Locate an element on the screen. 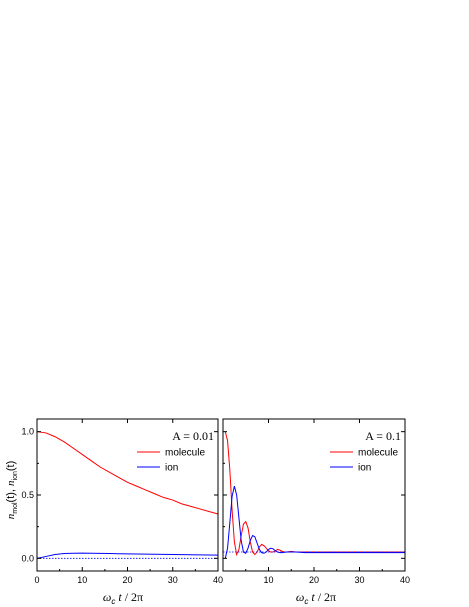 The width and height of the screenshot is (469, 607). y-tick-label-left-0: 0.0 is located at coordinates (27, 558).